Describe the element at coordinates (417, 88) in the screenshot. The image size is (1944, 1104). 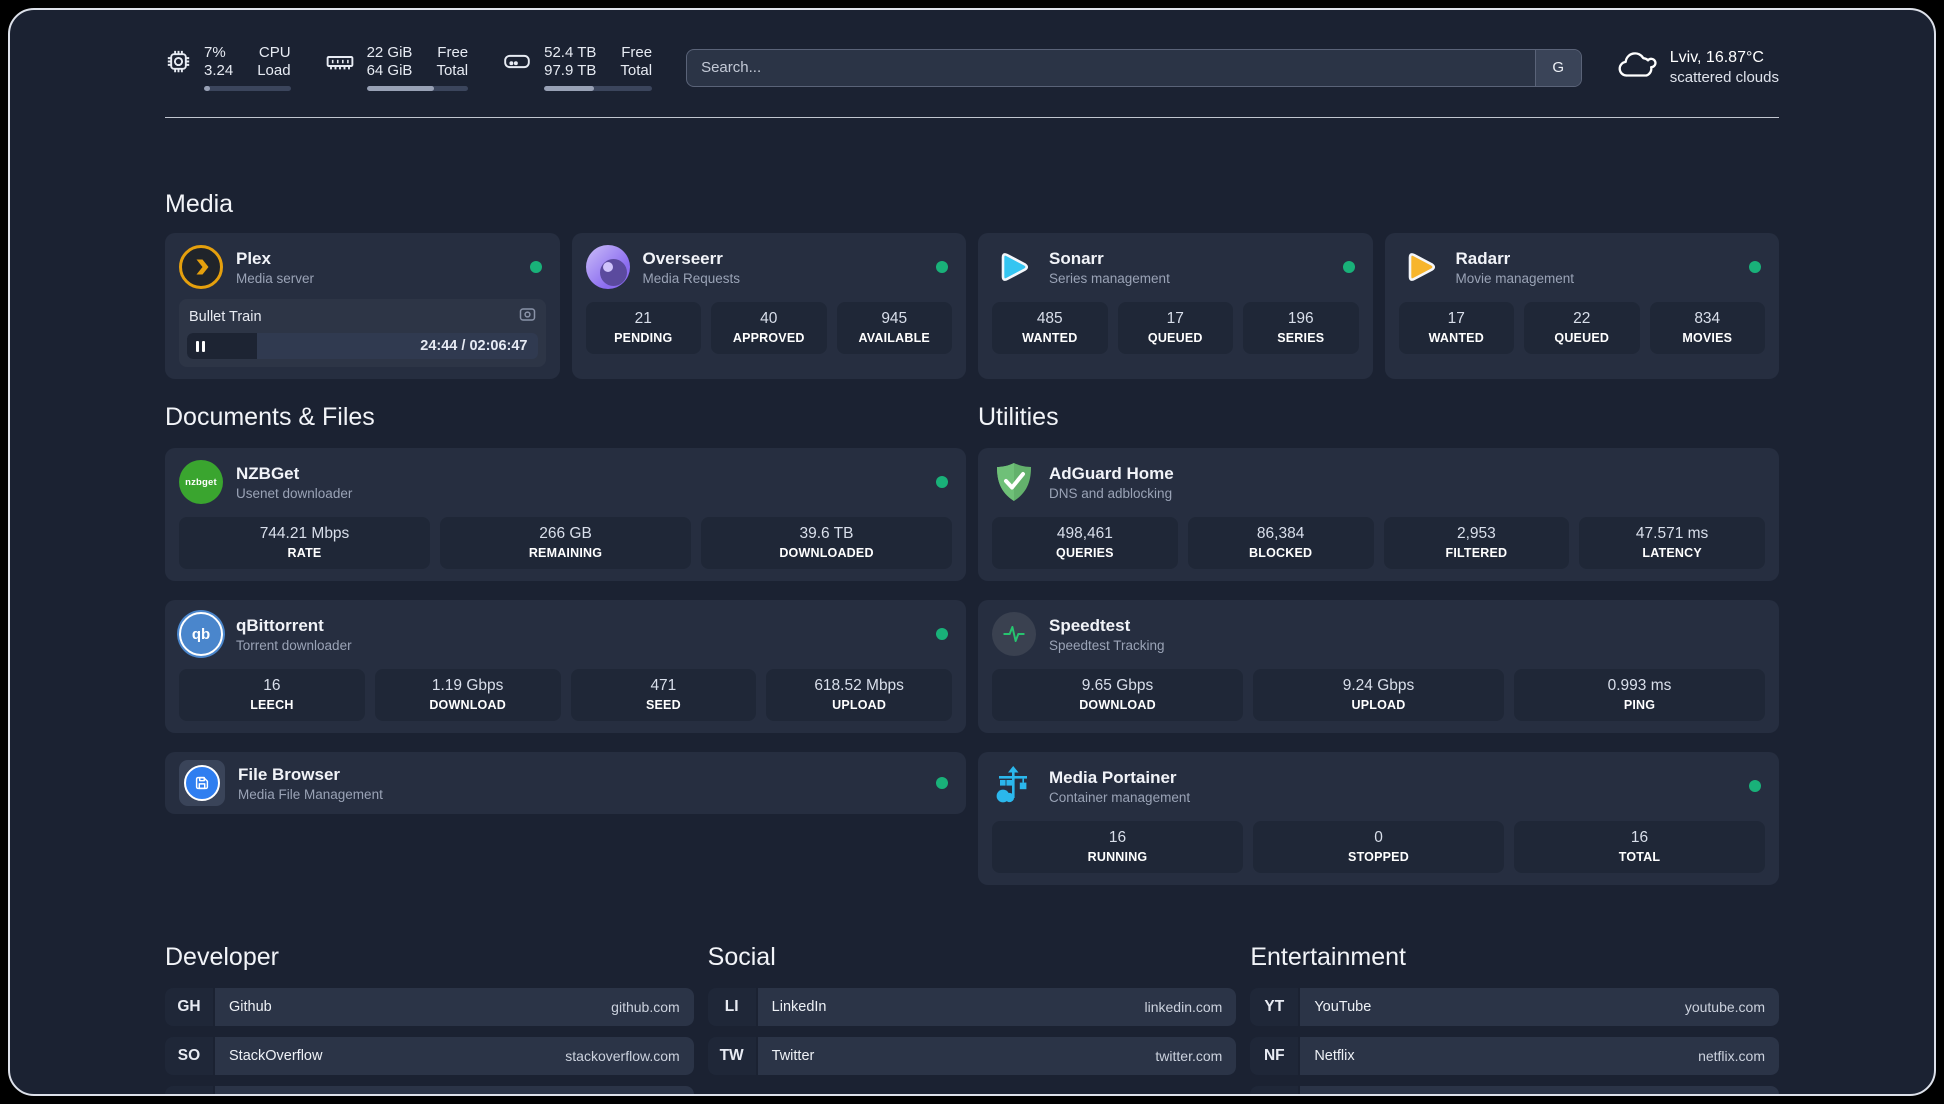
I see `memory-progress-bar` at that location.